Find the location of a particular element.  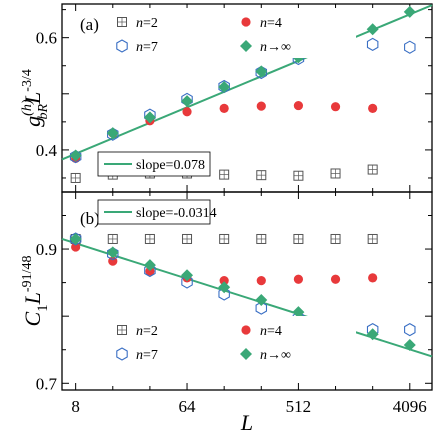

legend-label-a-2: n=7 is located at coordinates (147, 47).